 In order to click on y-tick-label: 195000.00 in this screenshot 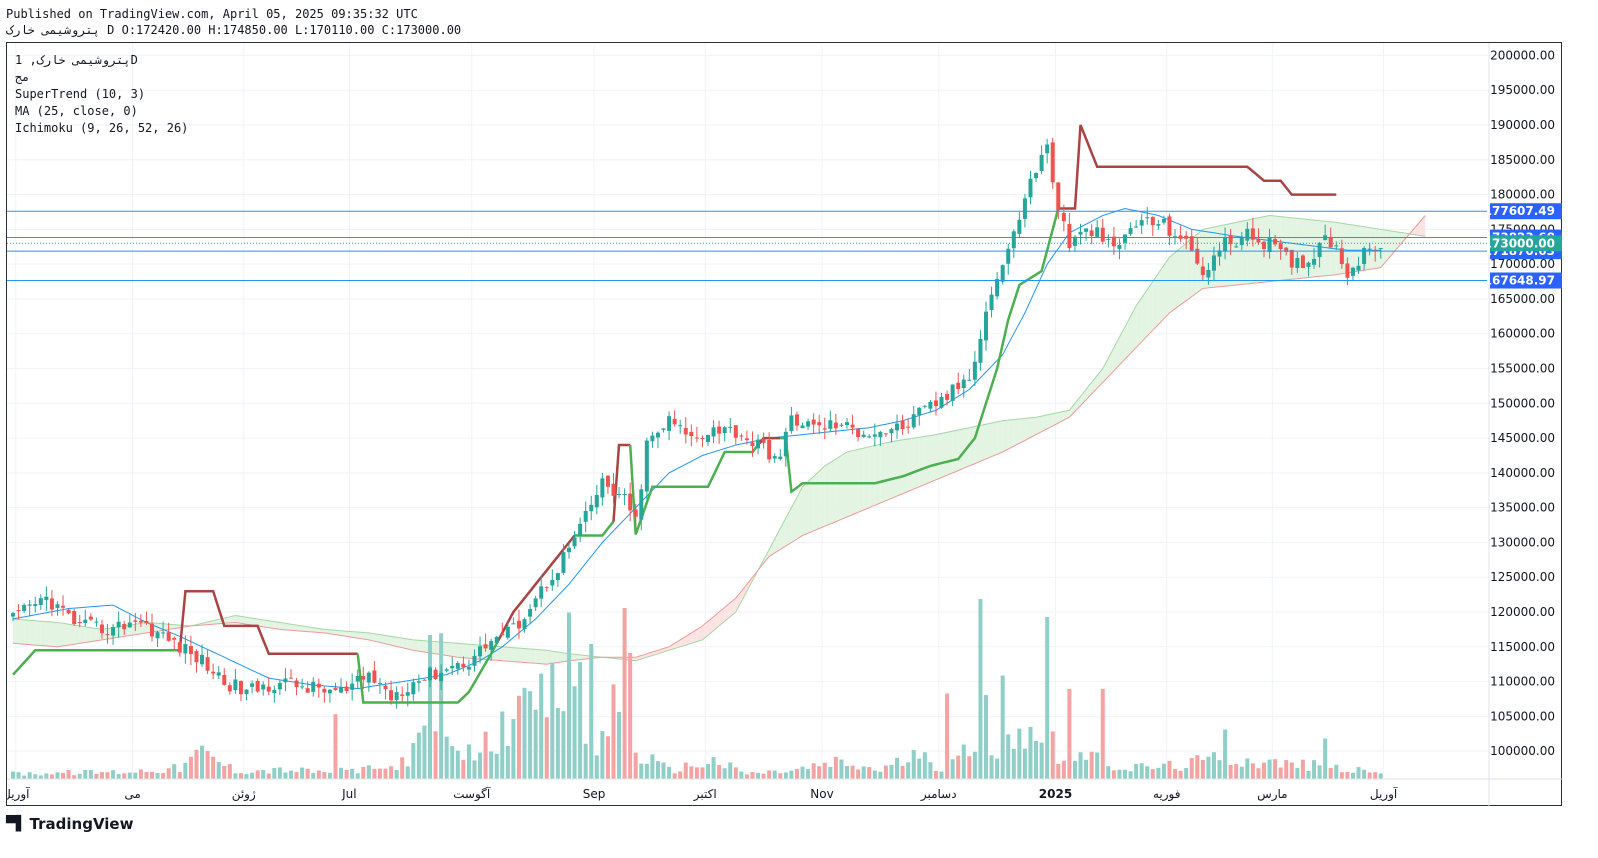, I will do `click(1522, 90)`.